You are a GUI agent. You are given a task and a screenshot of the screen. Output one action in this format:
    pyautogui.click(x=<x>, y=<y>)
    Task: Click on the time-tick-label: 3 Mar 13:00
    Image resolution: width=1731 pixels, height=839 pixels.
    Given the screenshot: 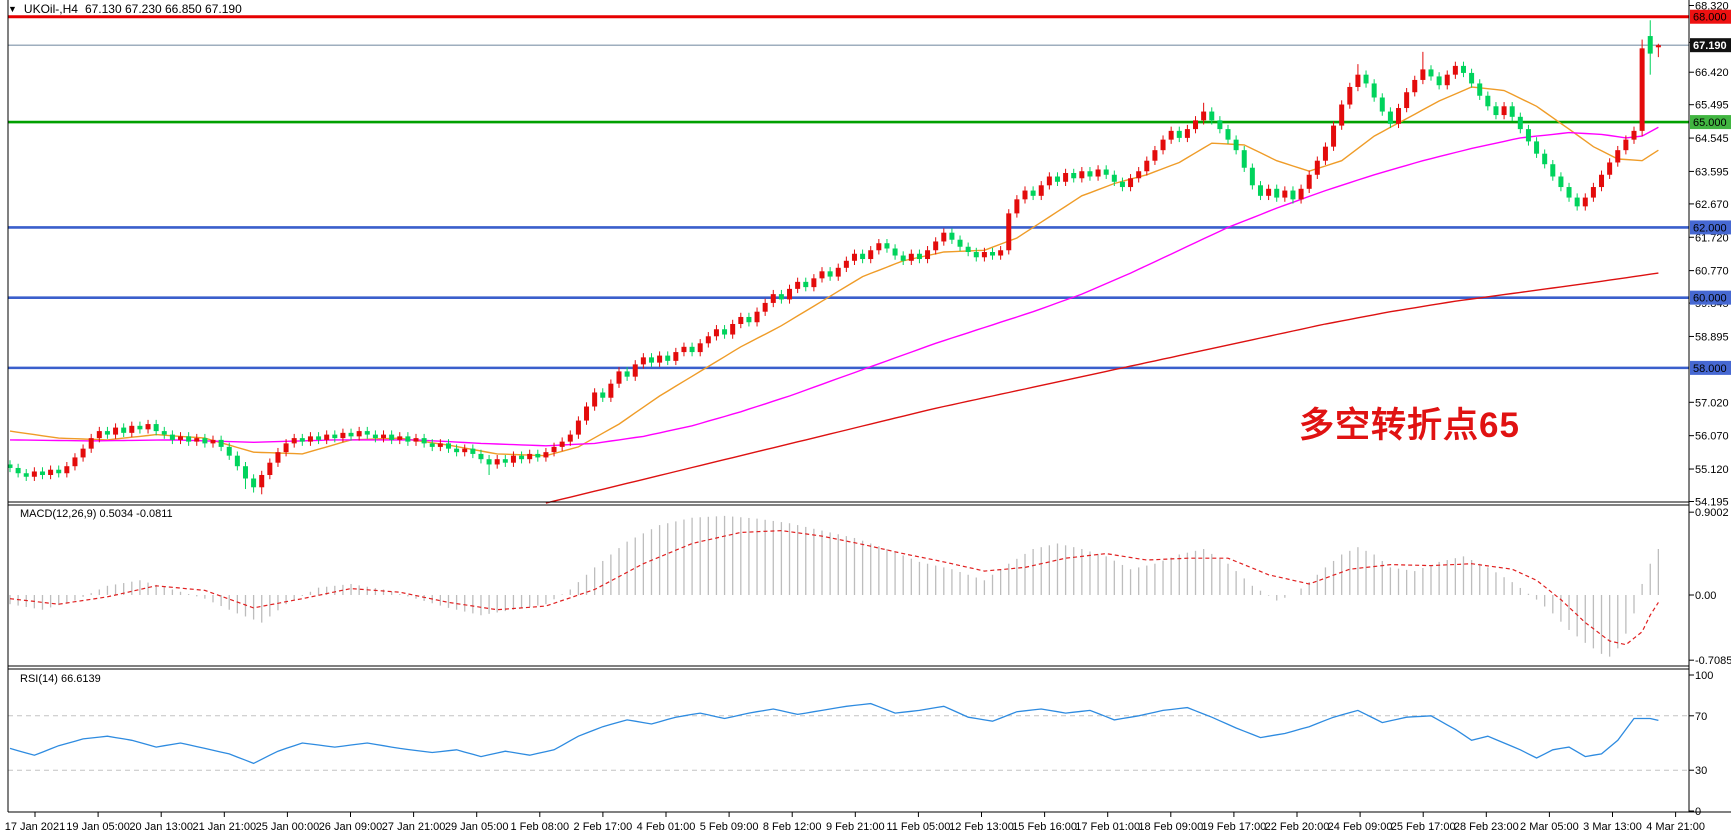 What is the action you would take?
    pyautogui.click(x=1612, y=827)
    